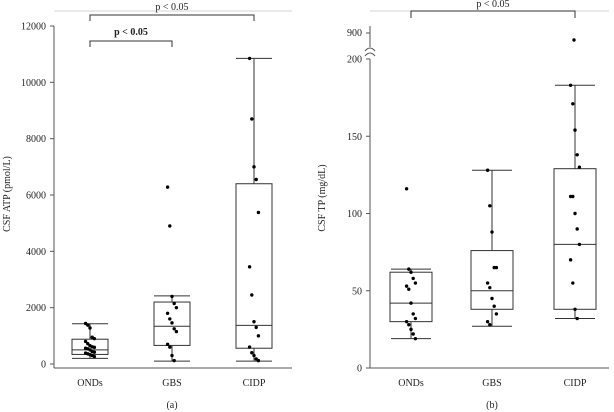  What do you see at coordinates (36, 308) in the screenshot?
I see `y-tick-label: 2000` at bounding box center [36, 308].